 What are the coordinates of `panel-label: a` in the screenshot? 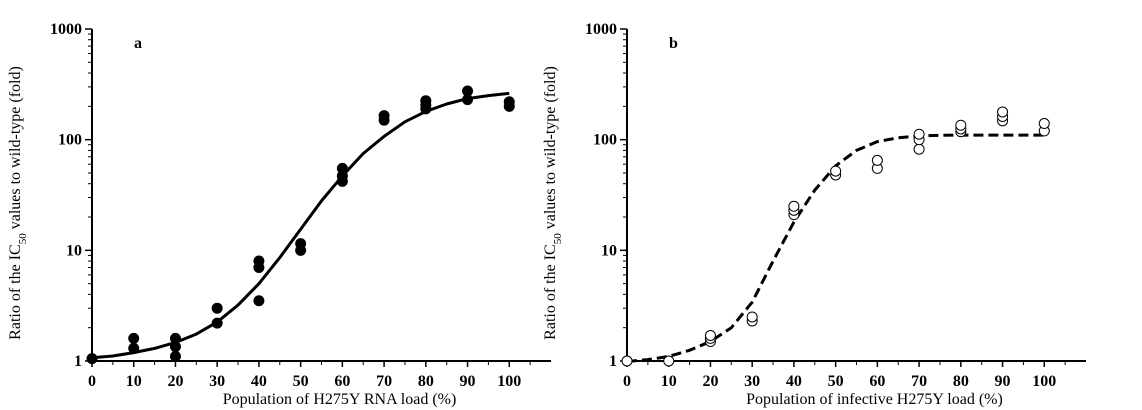 It's located at (138, 43).